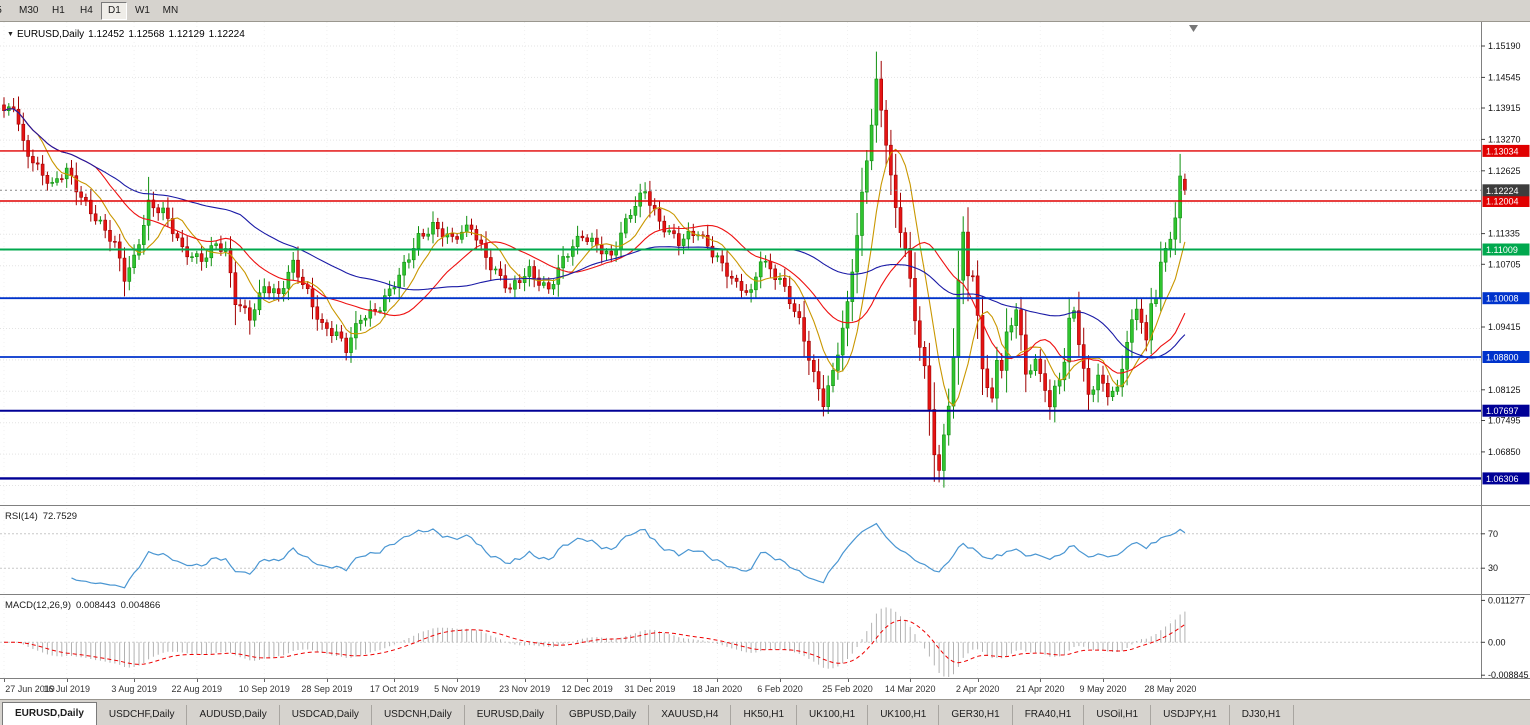 This screenshot has height=725, width=1530. I want to click on price-label-text: 1.13034, so click(1502, 151).